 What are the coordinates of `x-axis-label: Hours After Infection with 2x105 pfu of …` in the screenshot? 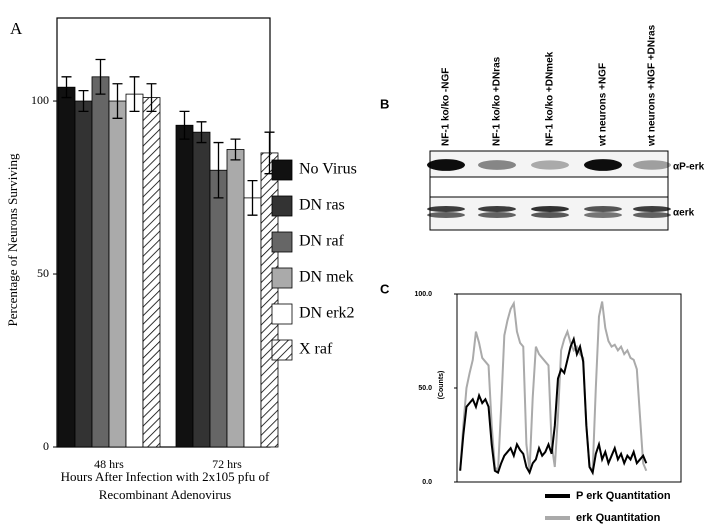 It's located at (165, 485).